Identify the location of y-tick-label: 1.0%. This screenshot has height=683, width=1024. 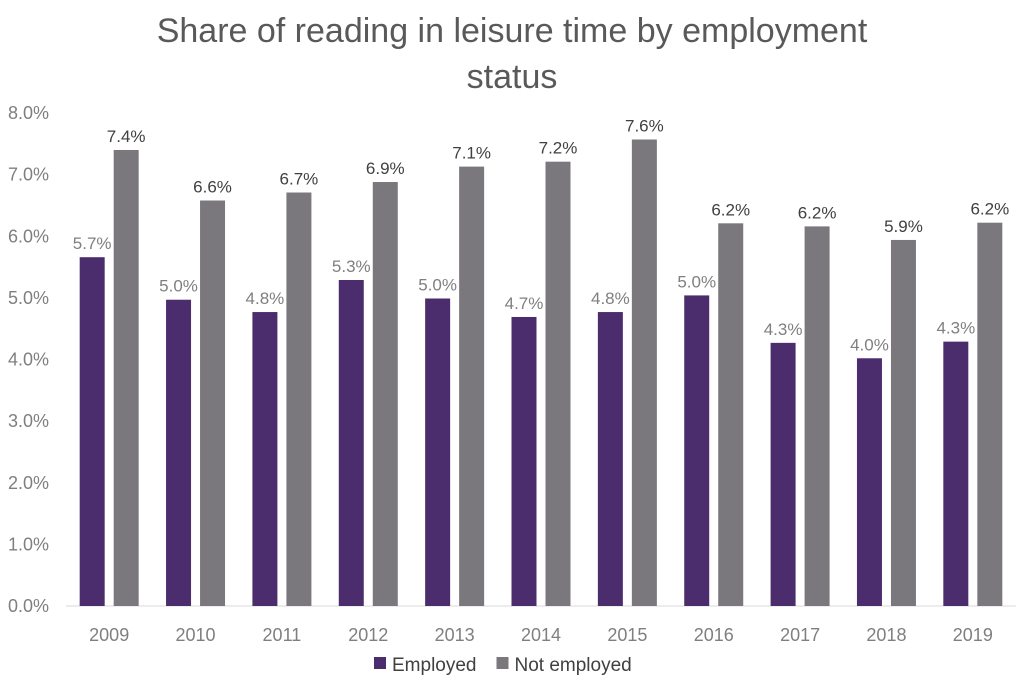
(28, 544).